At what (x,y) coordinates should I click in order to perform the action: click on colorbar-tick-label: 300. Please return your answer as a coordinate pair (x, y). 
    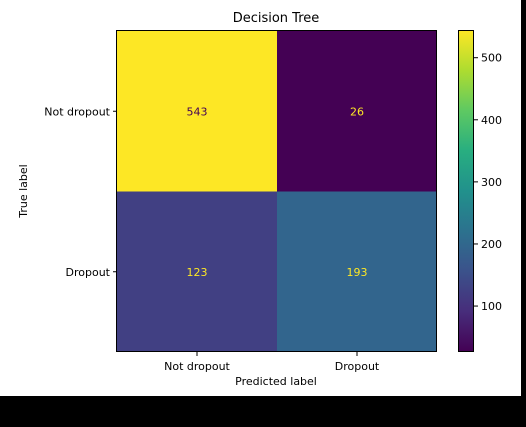
    Looking at the image, I should click on (491, 182).